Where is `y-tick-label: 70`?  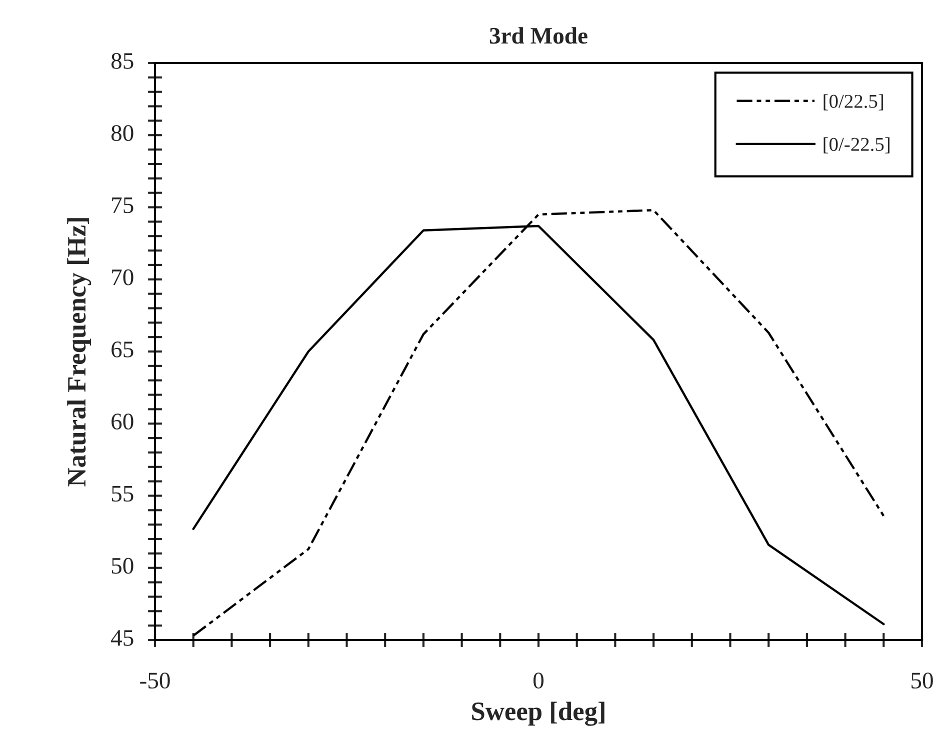
y-tick-label: 70 is located at coordinates (123, 277).